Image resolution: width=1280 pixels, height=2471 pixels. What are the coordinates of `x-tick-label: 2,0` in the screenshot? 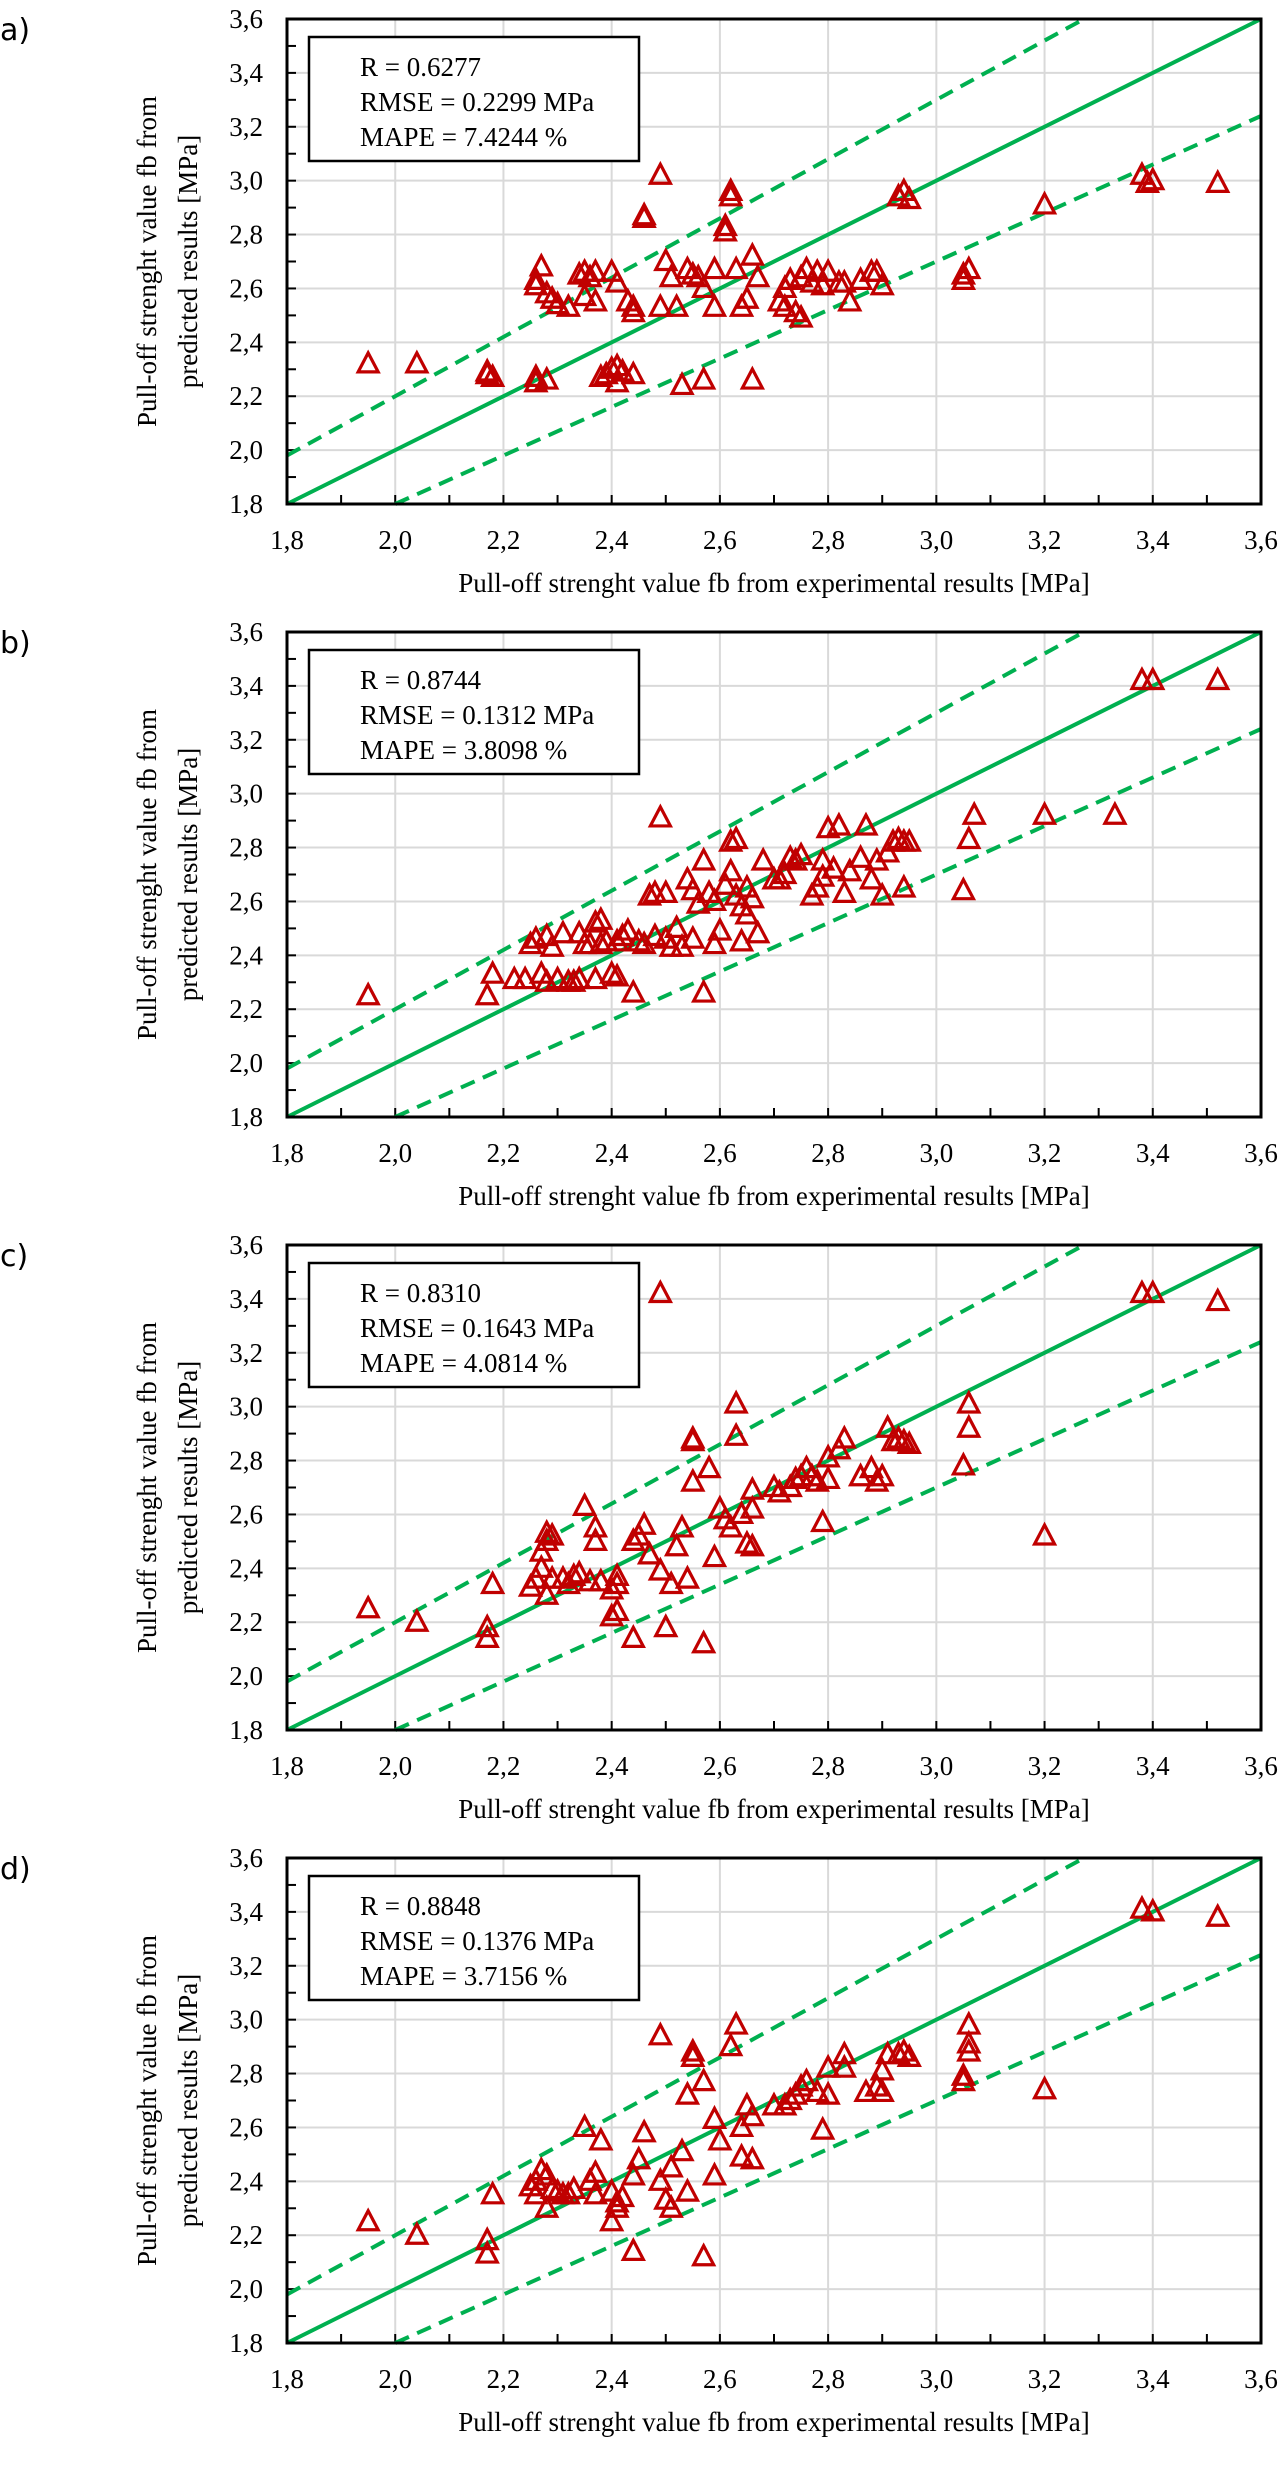 It's located at (395, 1766).